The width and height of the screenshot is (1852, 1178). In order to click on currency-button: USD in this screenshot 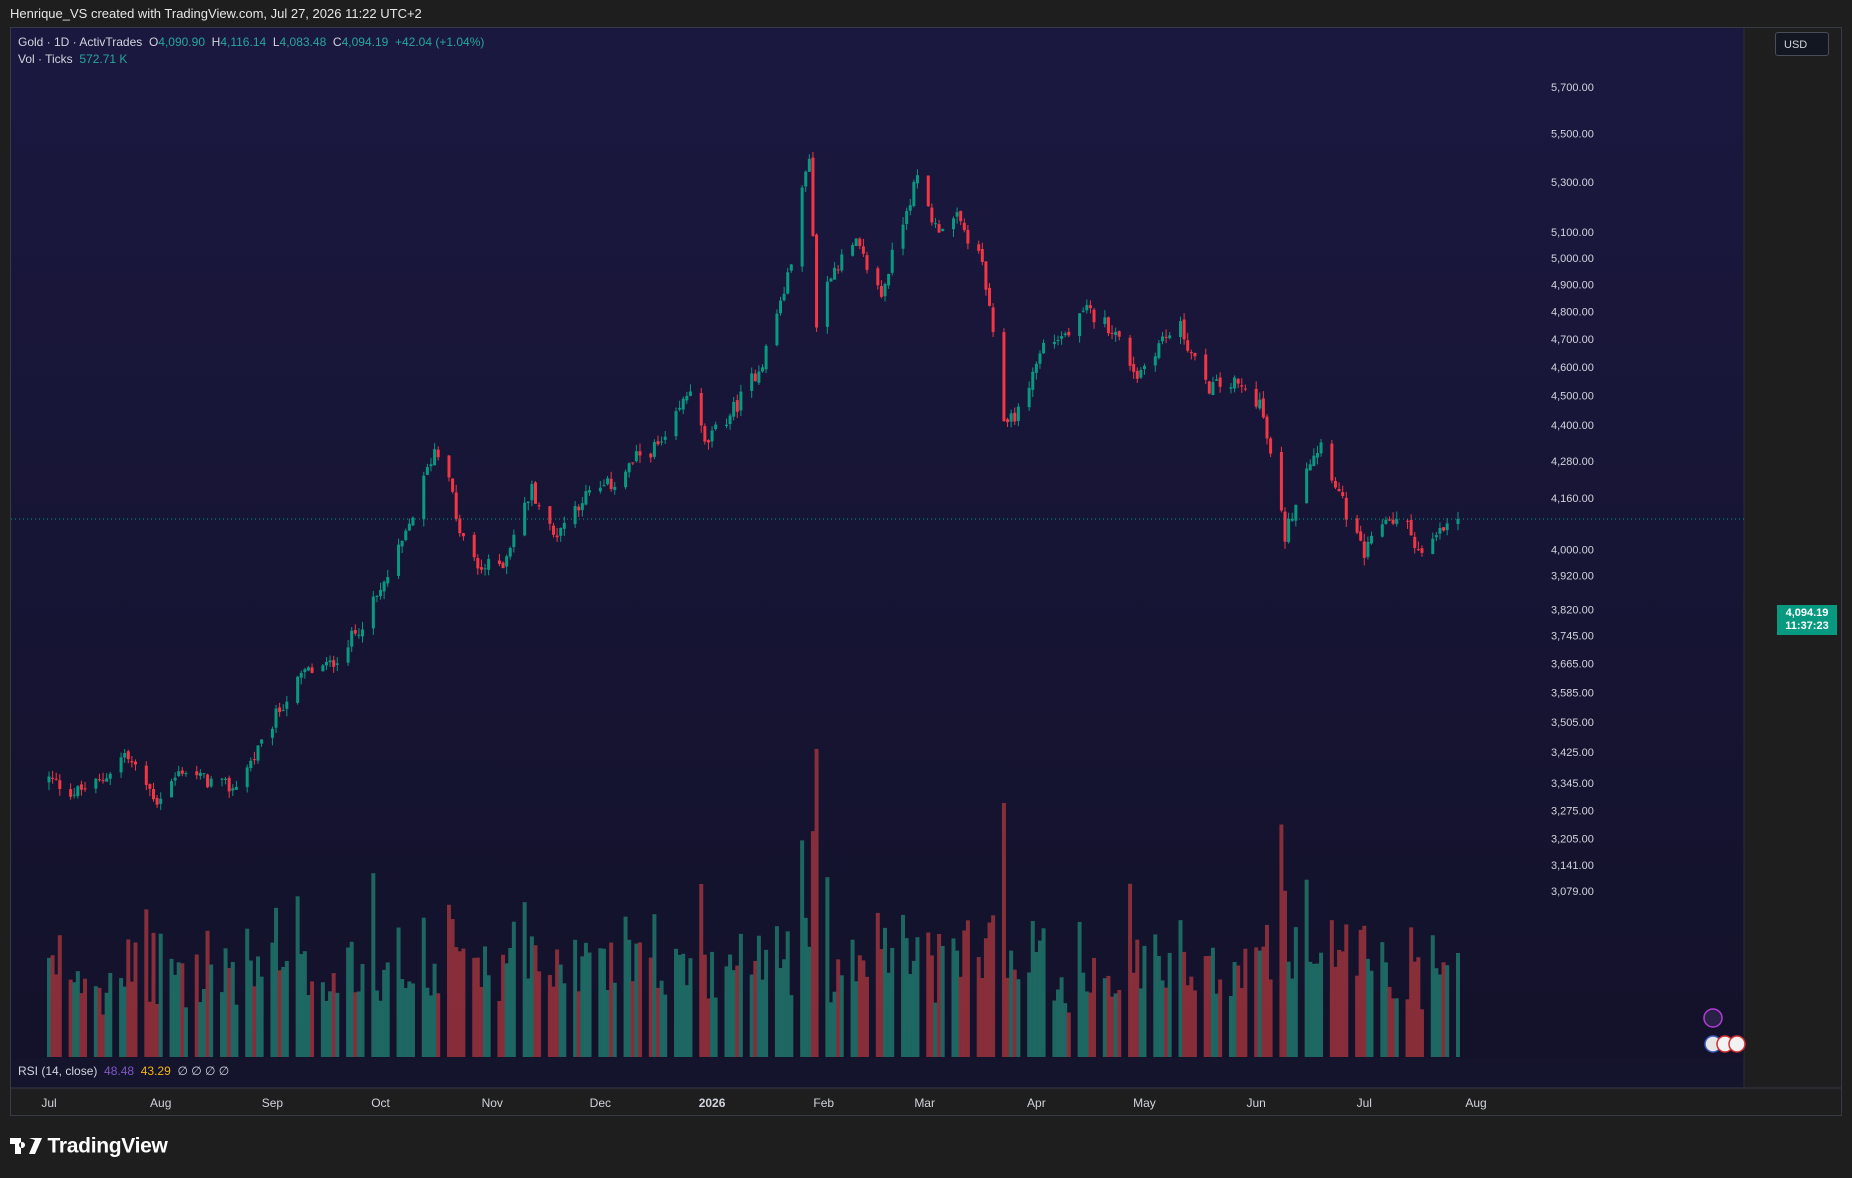, I will do `click(1802, 44)`.